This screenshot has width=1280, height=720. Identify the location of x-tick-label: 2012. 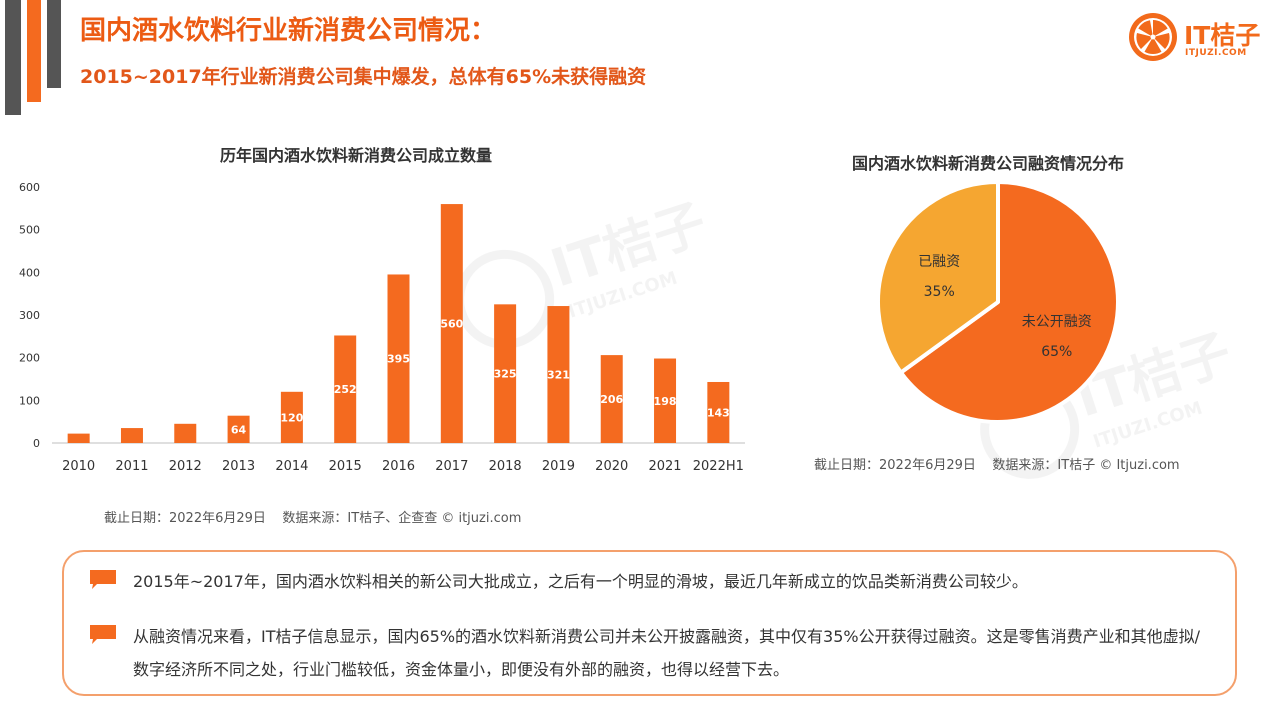
(185, 466).